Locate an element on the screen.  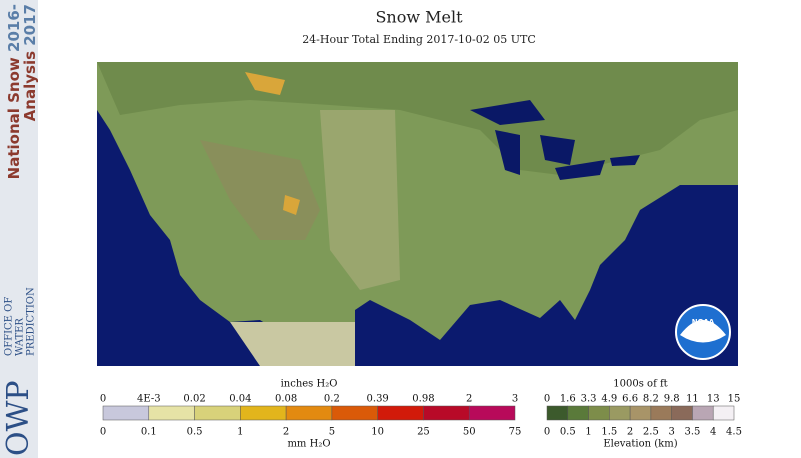
legend-title: mm H₂O is located at coordinates (308, 444).